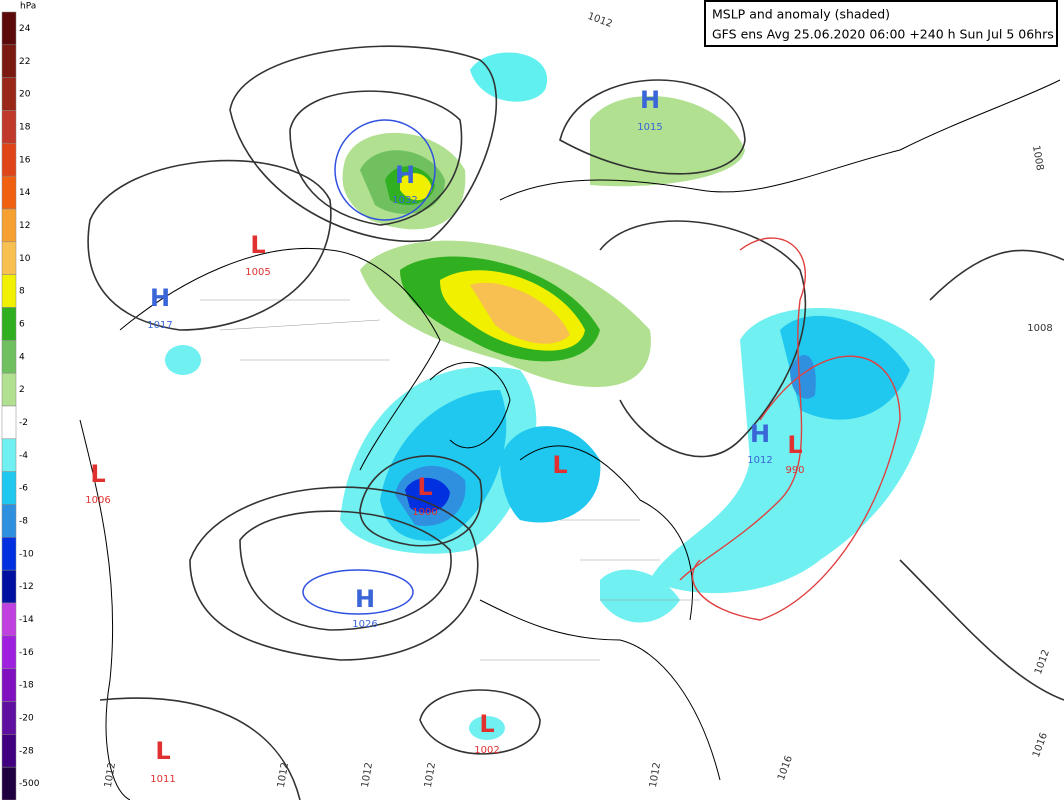  I want to click on legend-label: -12, so click(26, 587).